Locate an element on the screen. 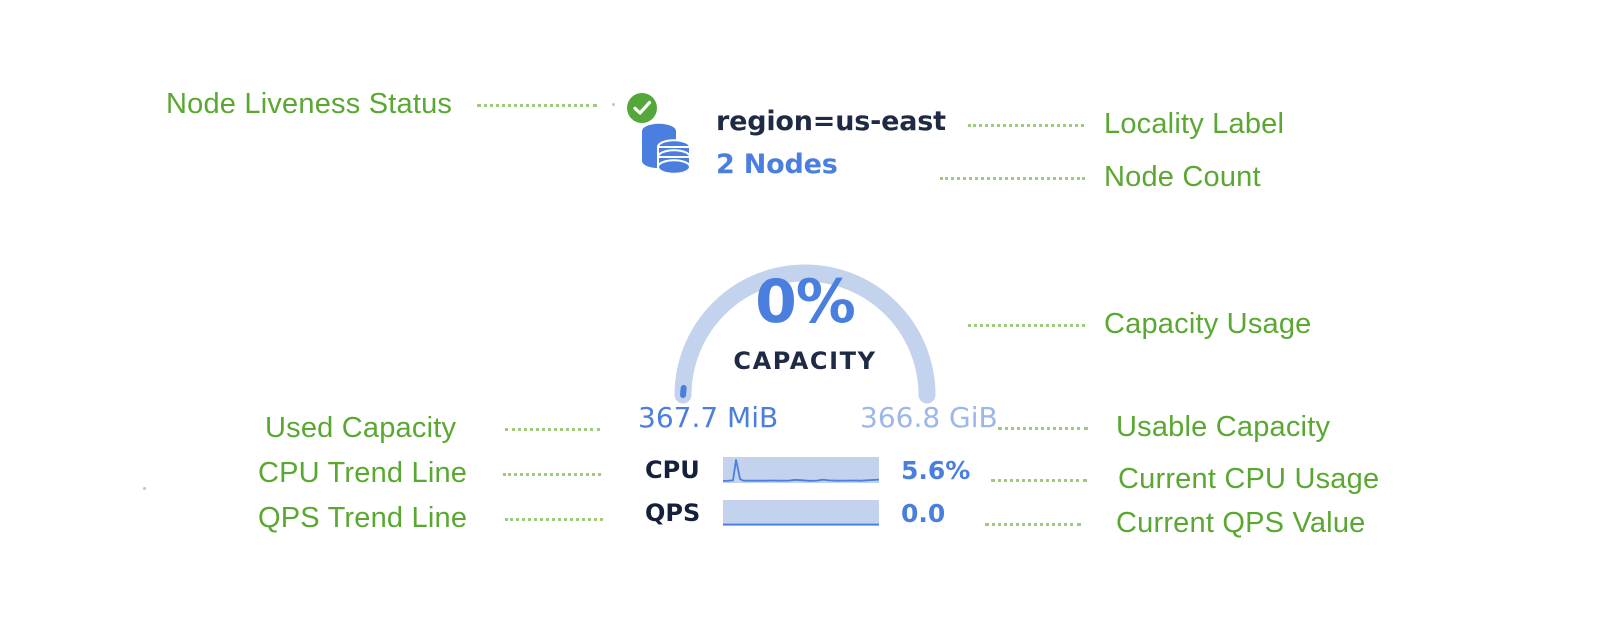 This screenshot has width=1602, height=644. annotation-capacity-usage: Capacity Usage is located at coordinates (1208, 324).